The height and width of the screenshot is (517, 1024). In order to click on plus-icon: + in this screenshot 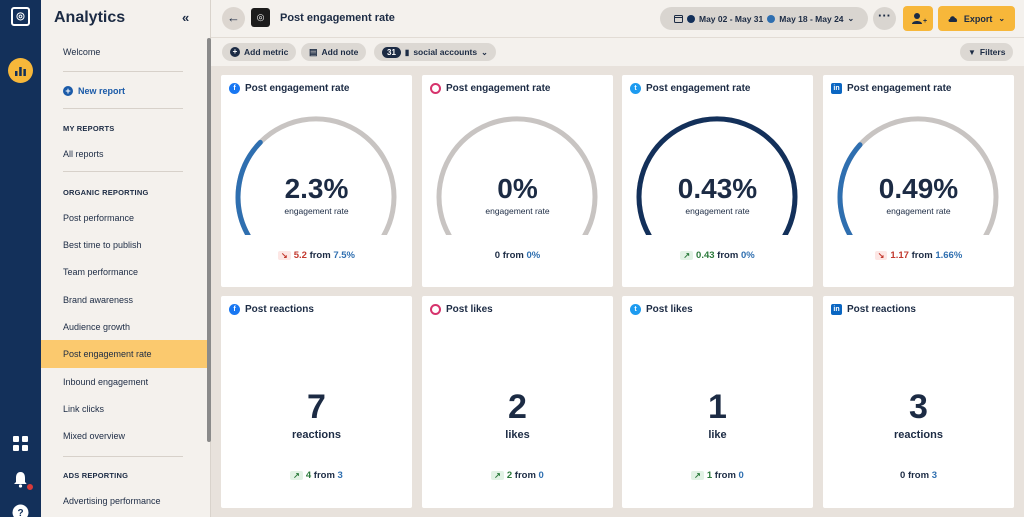, I will do `click(68, 91)`.